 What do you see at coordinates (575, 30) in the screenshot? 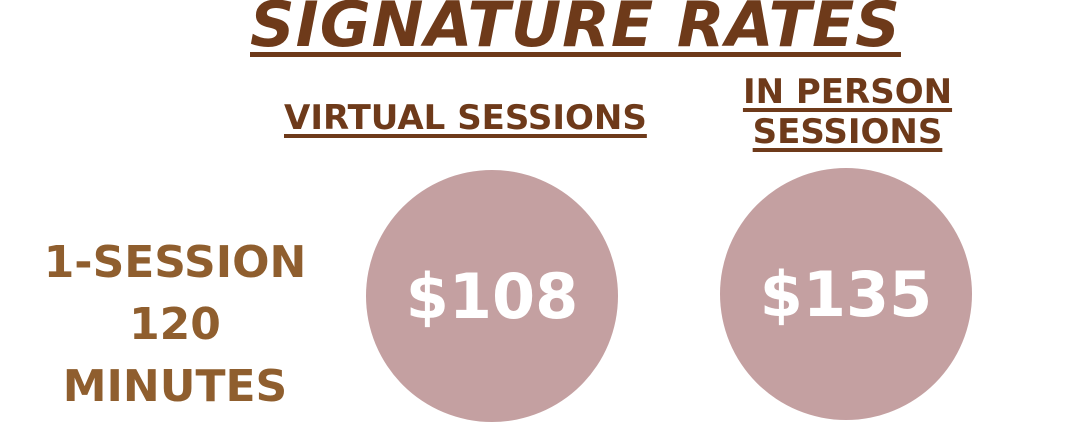
I see `page-title: SIGNATURE RATES` at bounding box center [575, 30].